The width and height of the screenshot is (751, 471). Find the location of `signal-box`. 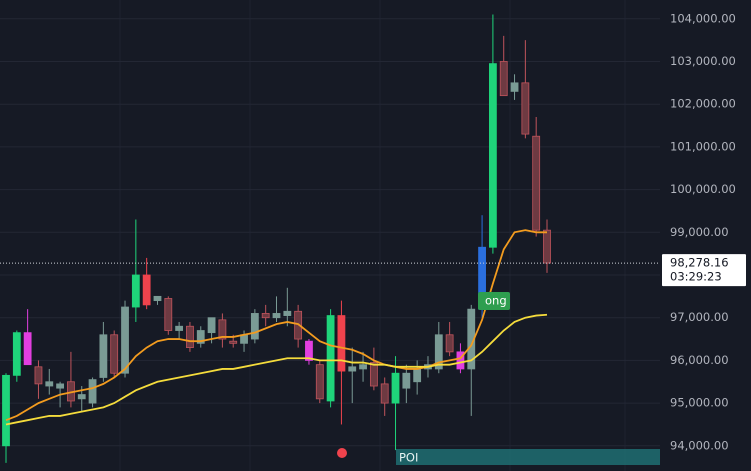

signal-box is located at coordinates (494, 301).